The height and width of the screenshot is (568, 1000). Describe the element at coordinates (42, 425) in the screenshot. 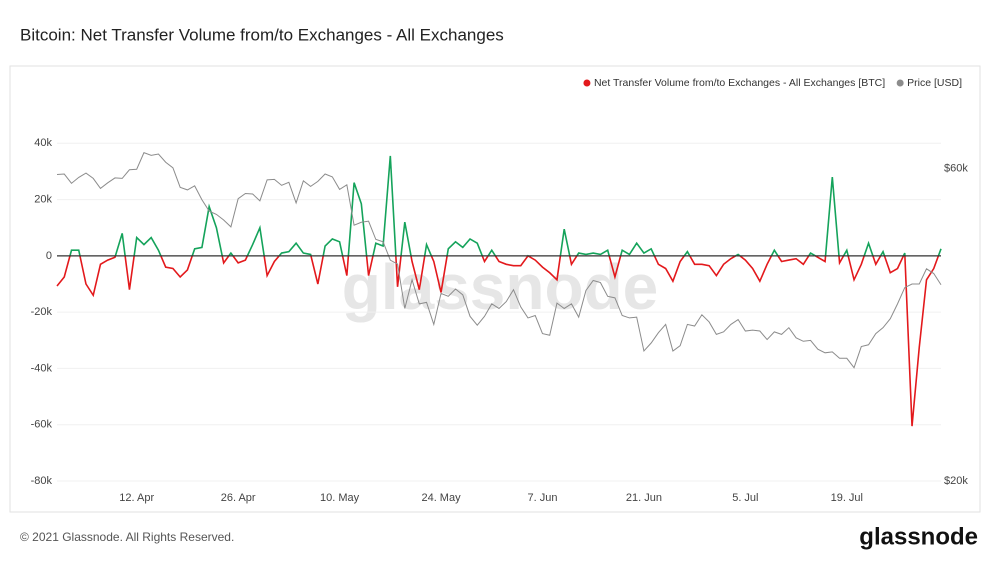

I see `y-tick-label: -60k` at that location.